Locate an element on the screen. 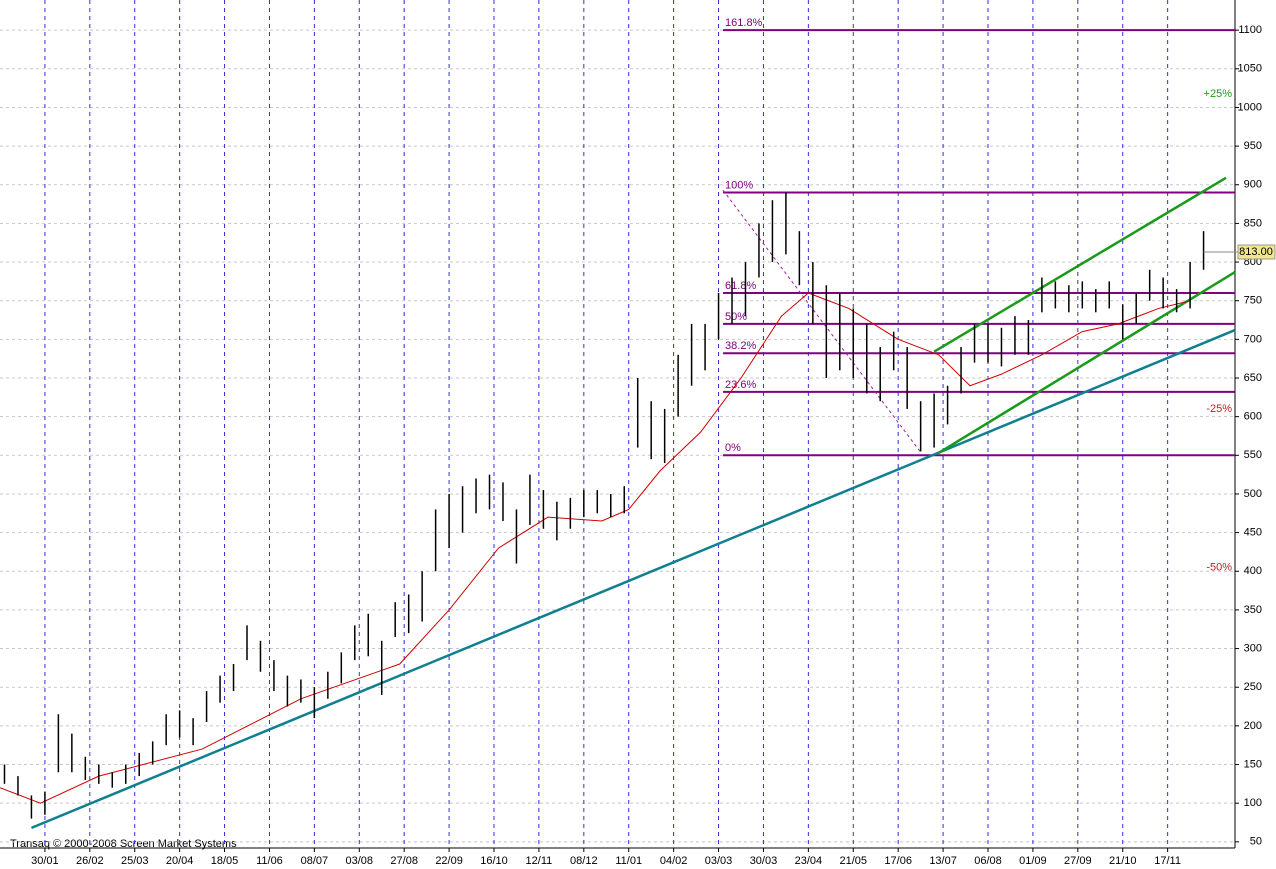 This screenshot has height=869, width=1276. y-tick-label: 1050 is located at coordinates (1250, 69).